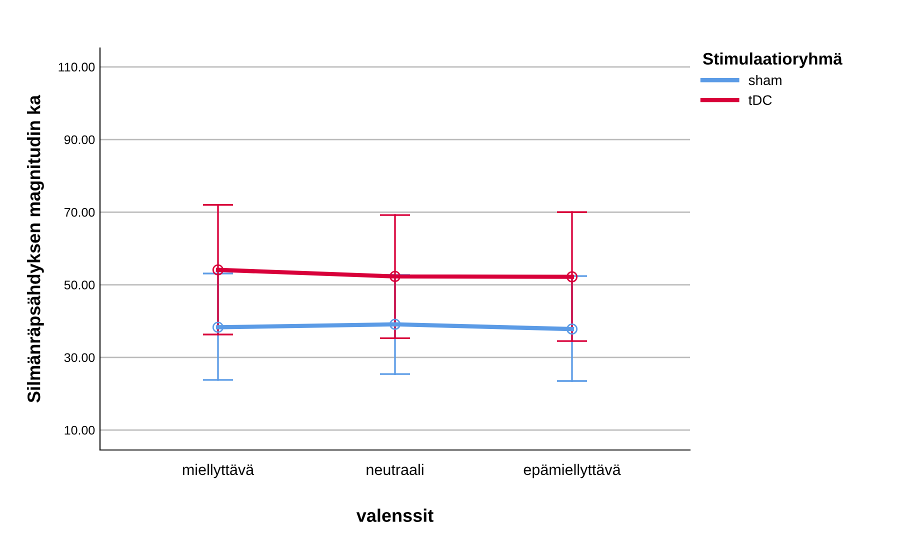 The height and width of the screenshot is (545, 907). What do you see at coordinates (79, 139) in the screenshot?
I see `y-tick-label: 90.00` at bounding box center [79, 139].